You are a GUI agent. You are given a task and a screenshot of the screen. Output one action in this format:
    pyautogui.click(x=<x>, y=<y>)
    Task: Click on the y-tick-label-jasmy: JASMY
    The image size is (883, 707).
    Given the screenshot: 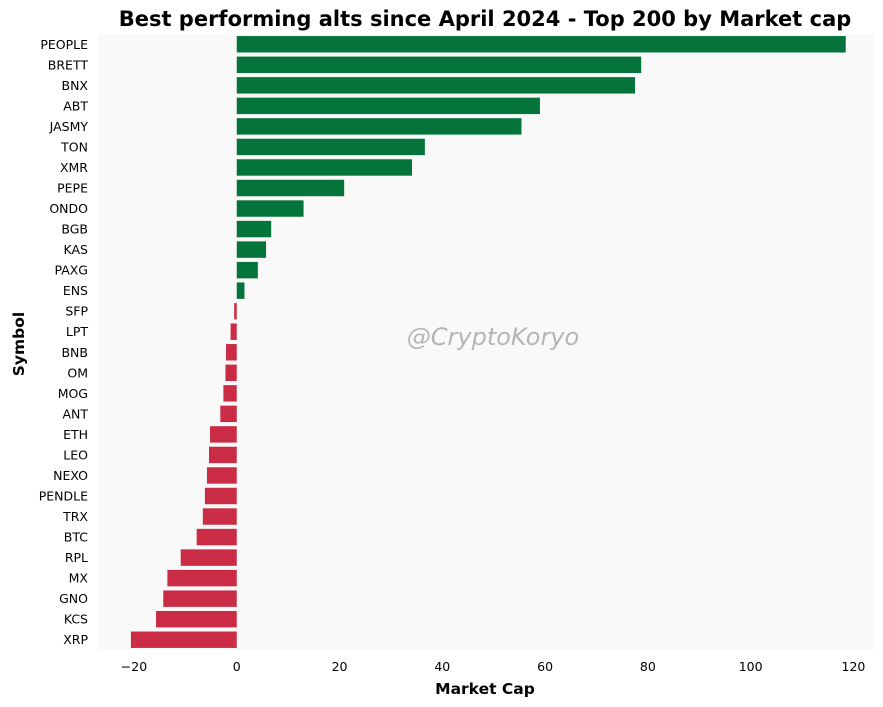 What is the action you would take?
    pyautogui.click(x=69, y=126)
    